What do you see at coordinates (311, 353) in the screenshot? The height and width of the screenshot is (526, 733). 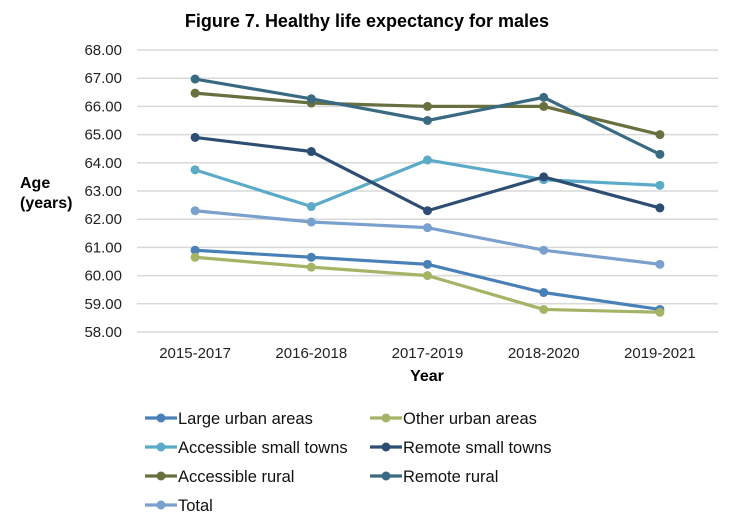 I see `x-tick-label: 2016-2018` at bounding box center [311, 353].